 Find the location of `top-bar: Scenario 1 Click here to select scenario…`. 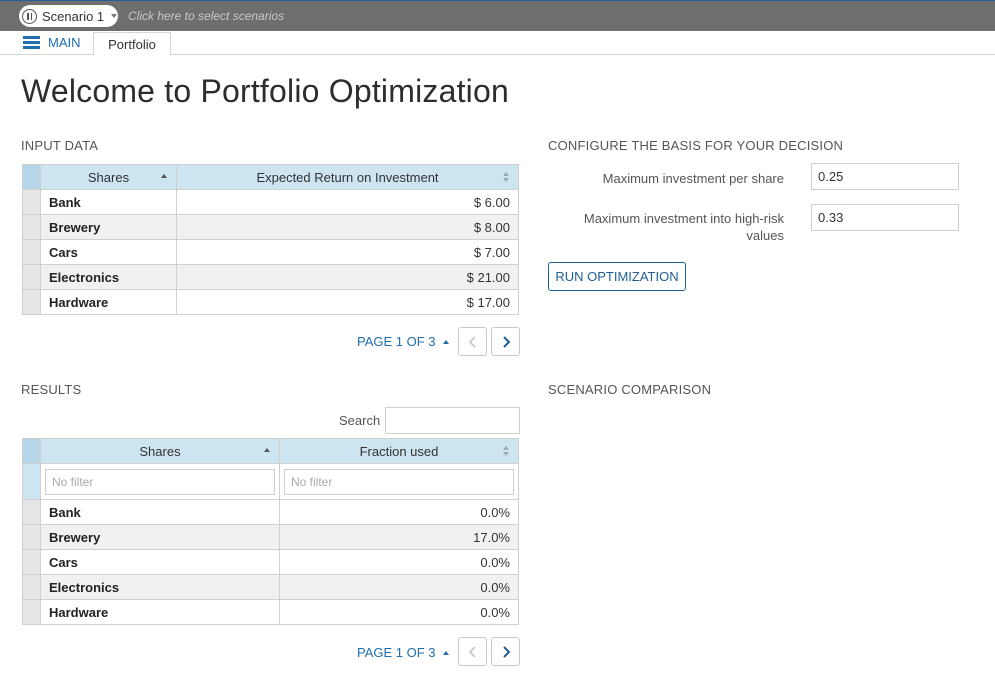

top-bar: Scenario 1 Click here to select scenario… is located at coordinates (497, 15).